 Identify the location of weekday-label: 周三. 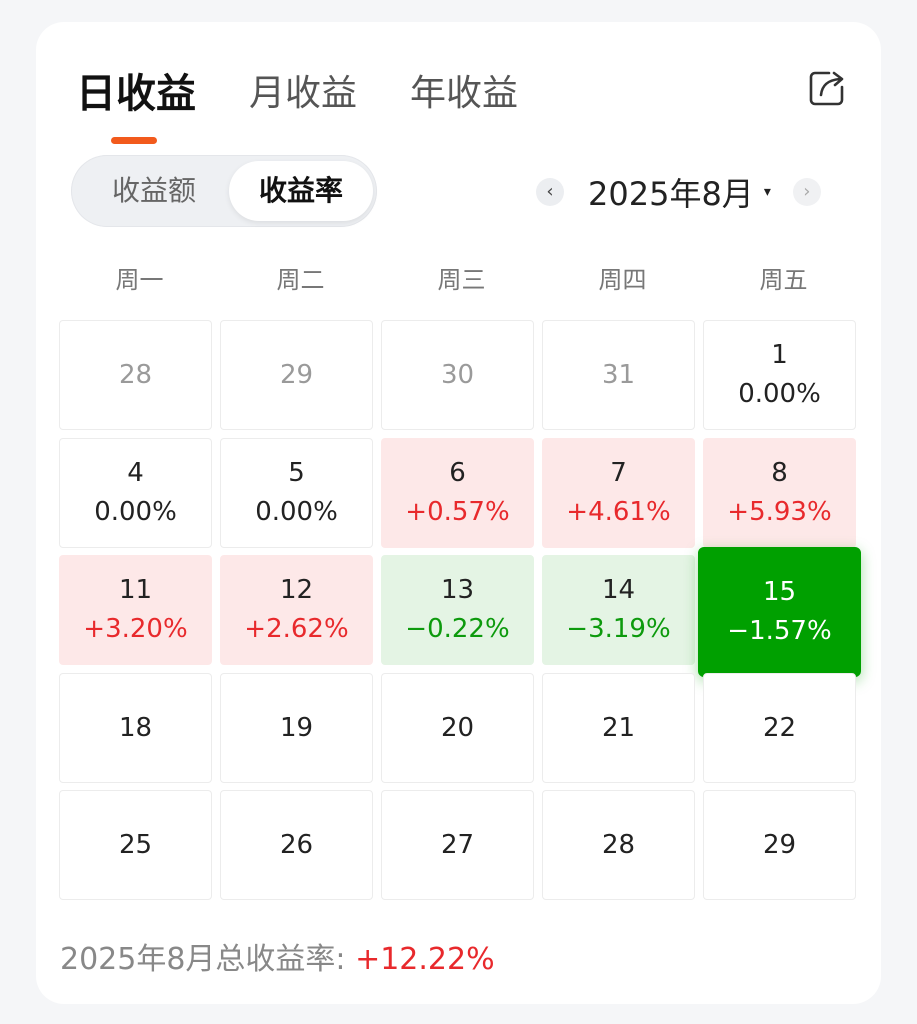
(461, 280).